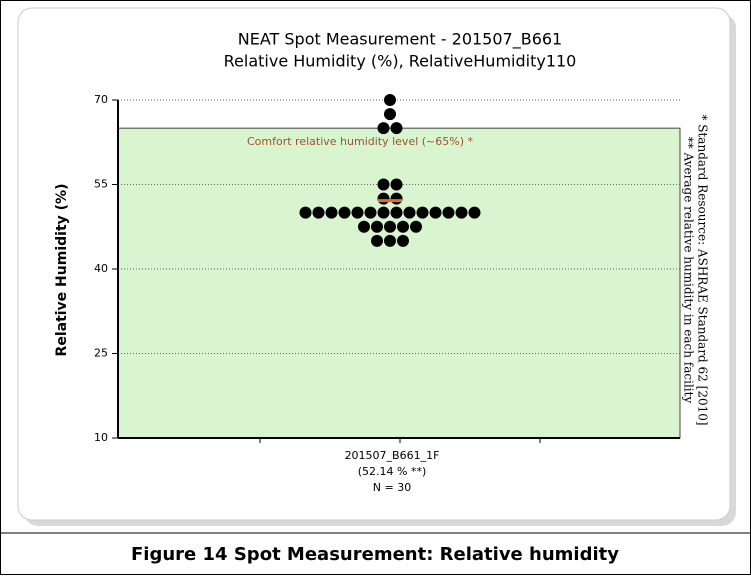 This screenshot has width=751, height=579. I want to click on x-tick-label: 201507_B661_1F, so click(392, 455).